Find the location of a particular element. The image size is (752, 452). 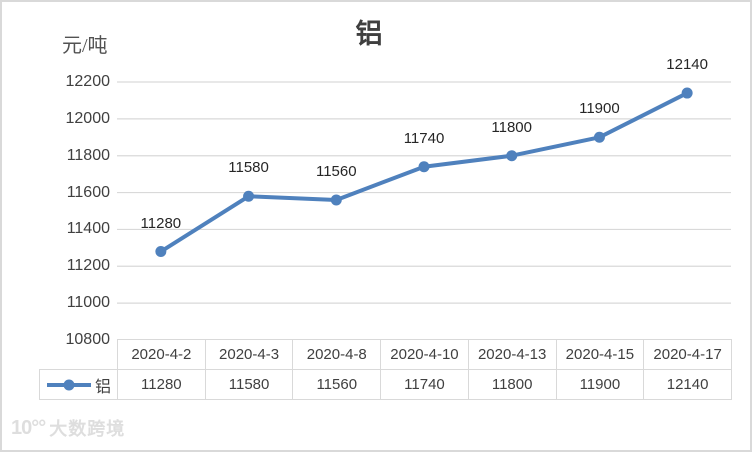

table-cell-value: 11580 is located at coordinates (249, 384).